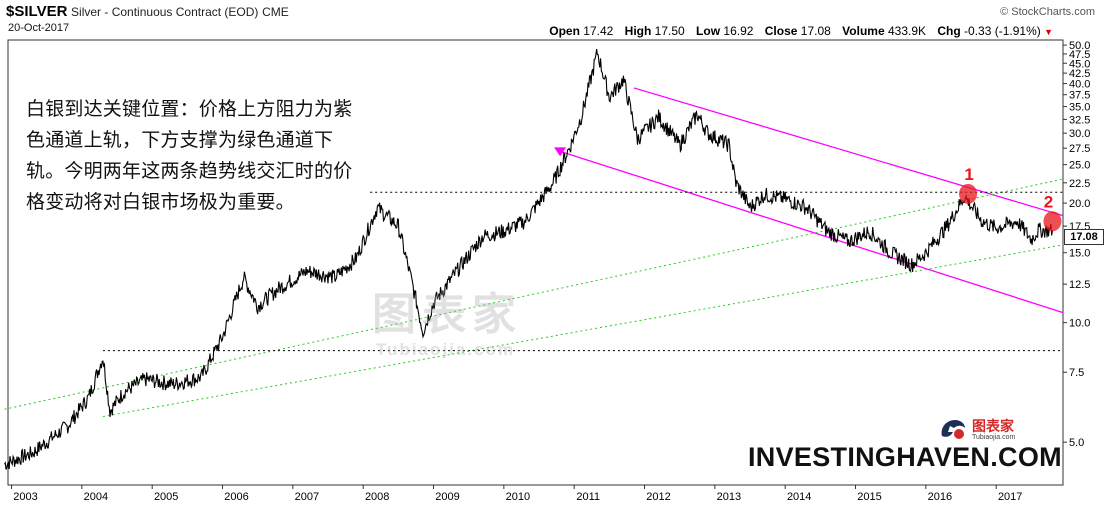 The width and height of the screenshot is (1105, 509). Describe the element at coordinates (968, 174) in the screenshot. I see `annotation-label-1: 1` at that location.